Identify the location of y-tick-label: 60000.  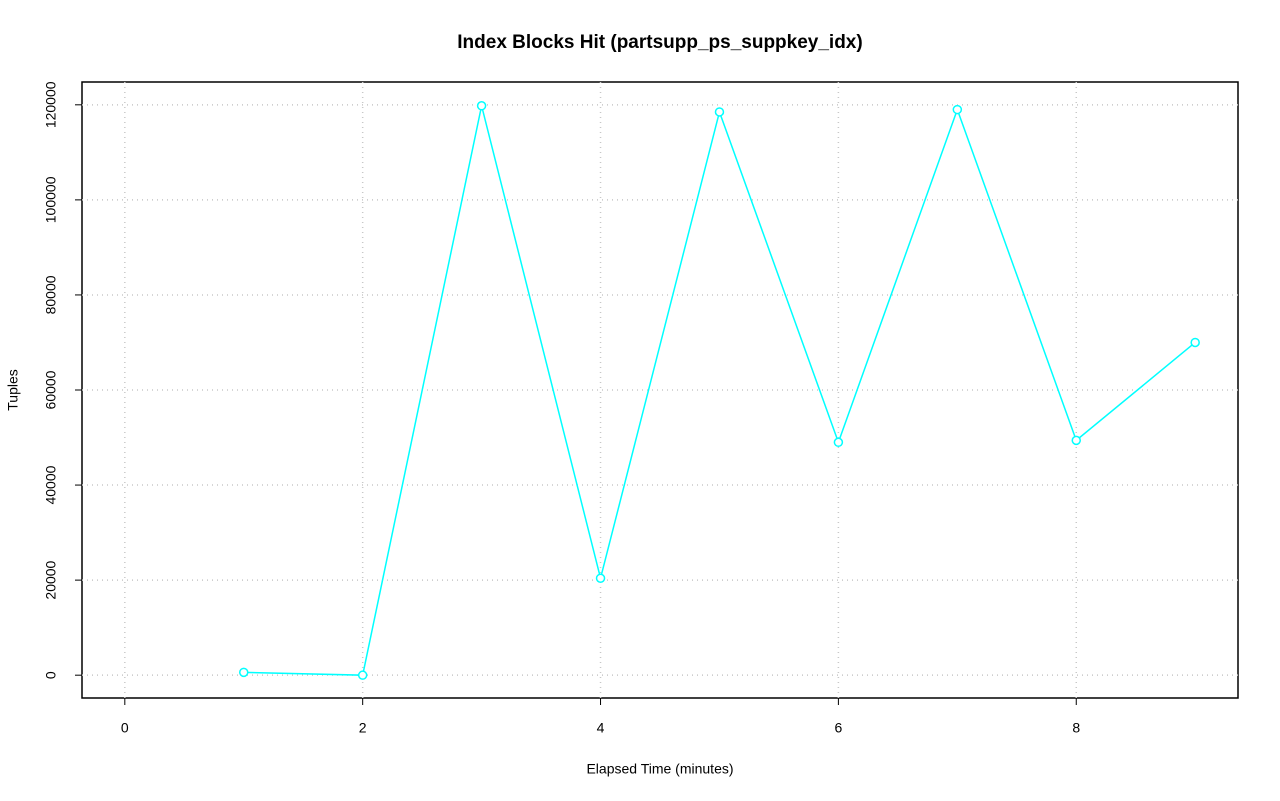
(51, 389).